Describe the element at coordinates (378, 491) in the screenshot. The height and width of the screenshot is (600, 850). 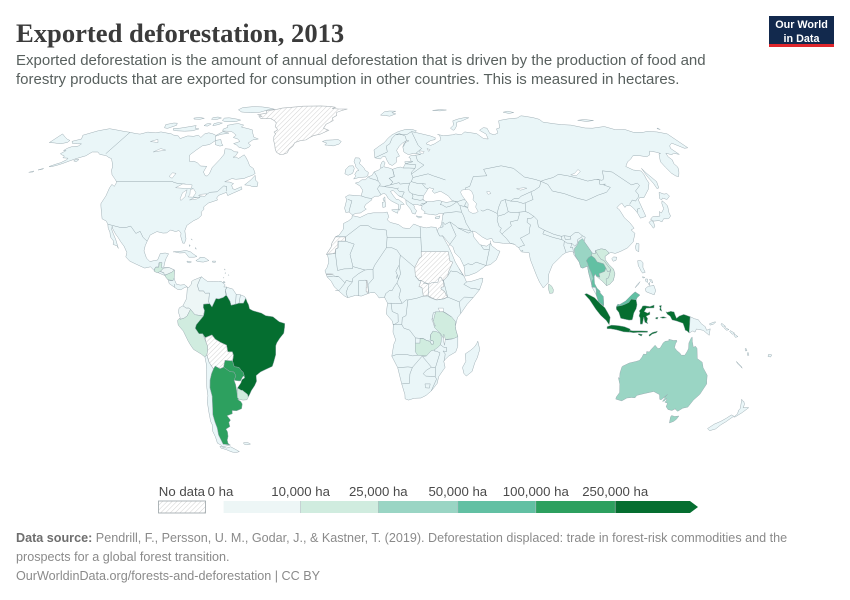
I see `svg-text: 25,000 ha` at that location.